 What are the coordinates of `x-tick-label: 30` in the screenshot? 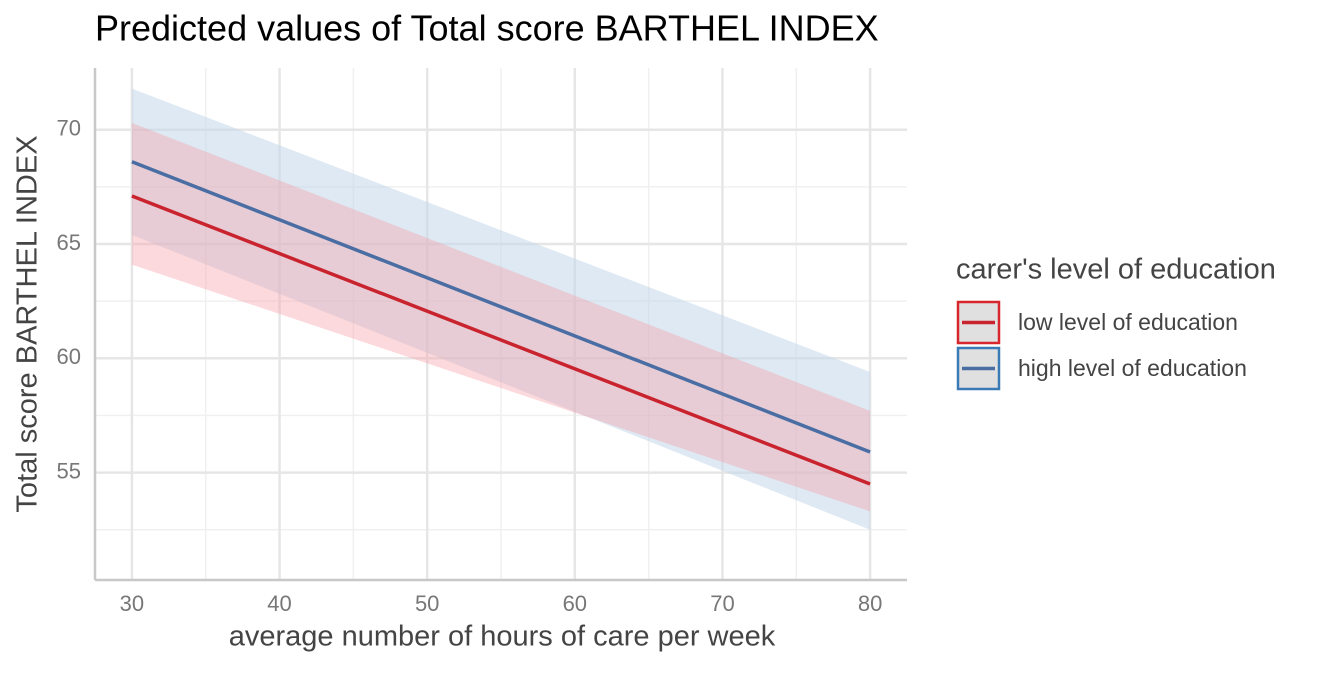 It's located at (132, 603).